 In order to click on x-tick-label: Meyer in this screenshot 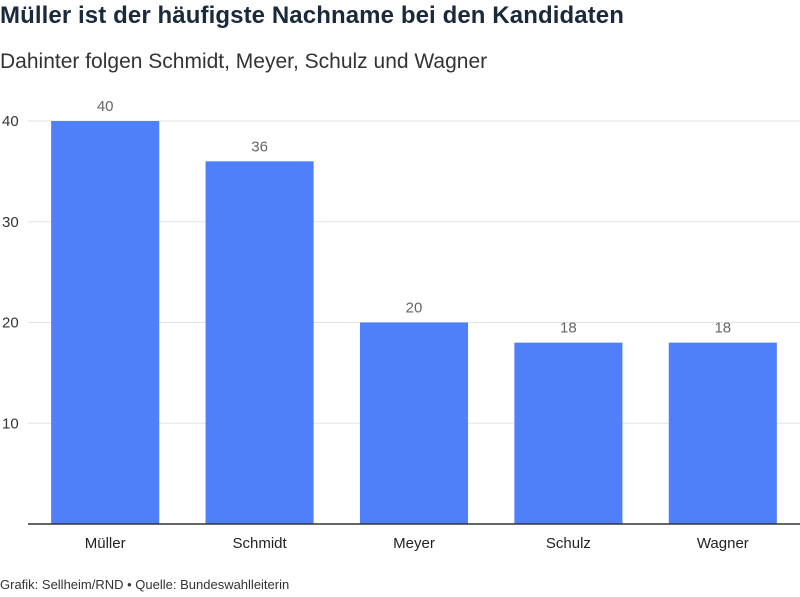, I will do `click(414, 543)`.